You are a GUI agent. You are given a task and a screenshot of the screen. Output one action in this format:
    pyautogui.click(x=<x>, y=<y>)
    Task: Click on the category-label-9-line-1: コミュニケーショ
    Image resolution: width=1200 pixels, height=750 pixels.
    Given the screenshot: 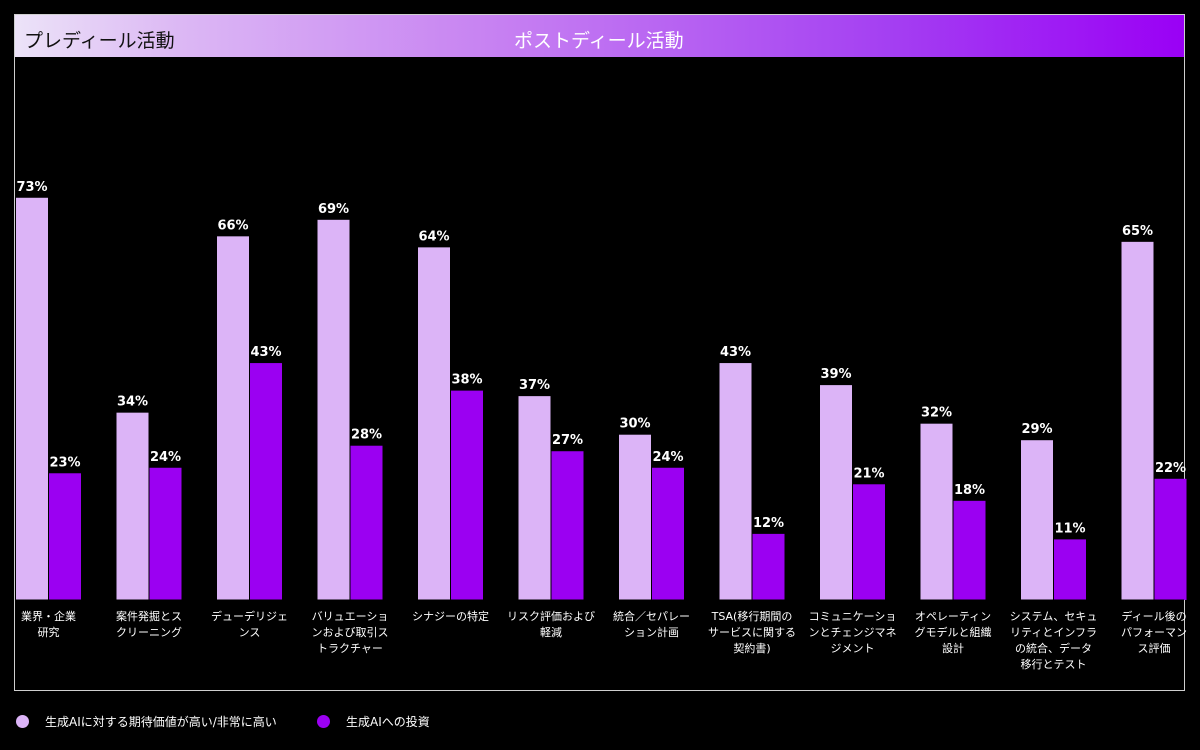 What is the action you would take?
    pyautogui.click(x=853, y=616)
    